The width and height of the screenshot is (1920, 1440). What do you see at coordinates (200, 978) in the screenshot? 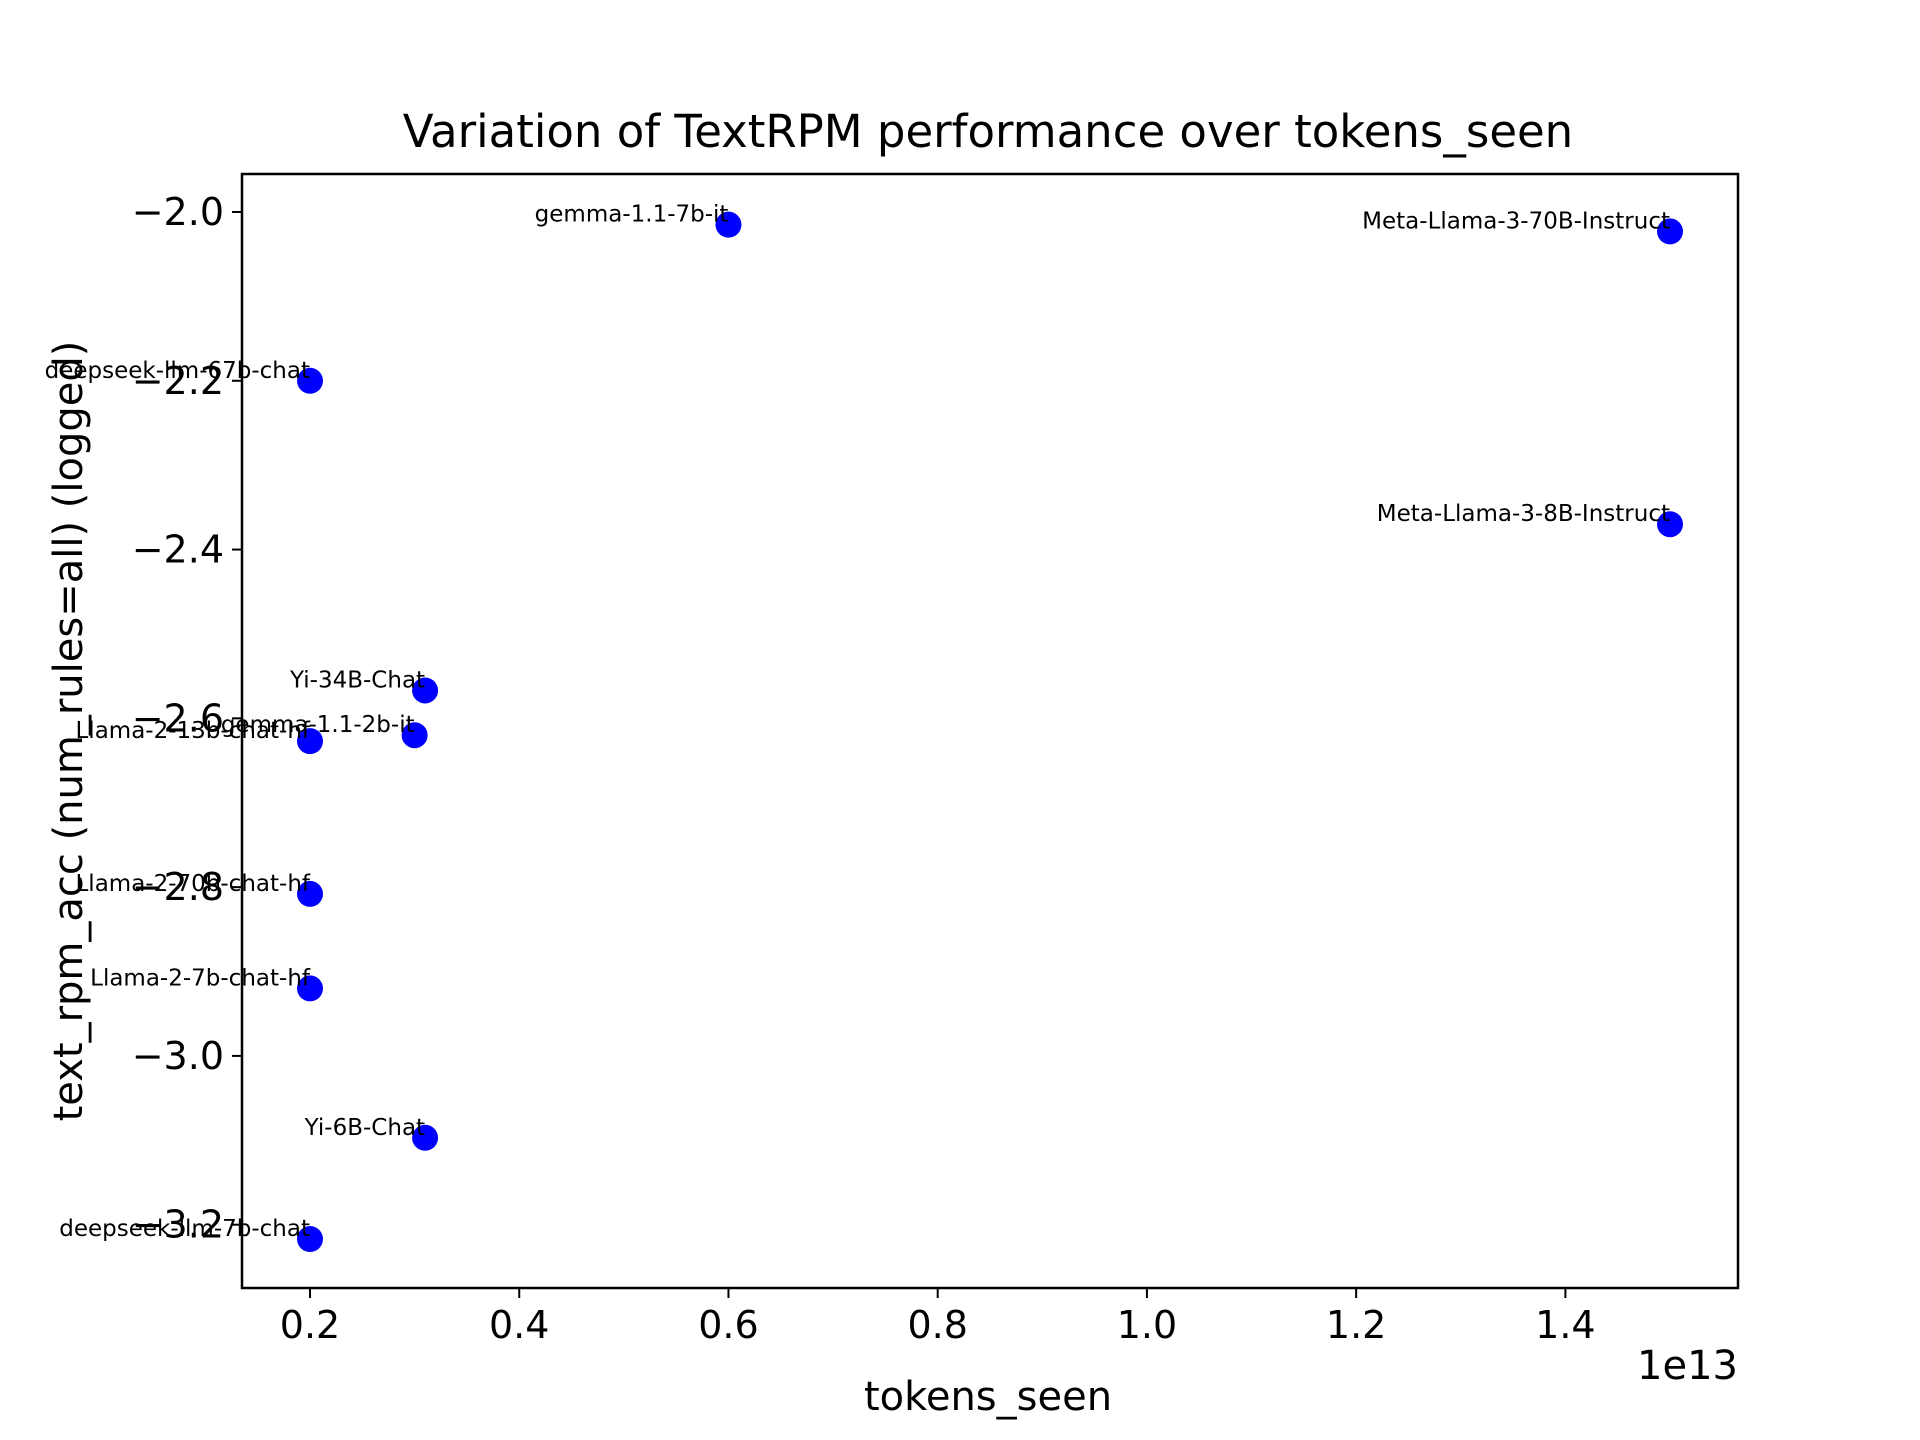
I see `data-point-label: Llama-2-7b-chat-hf` at bounding box center [200, 978].